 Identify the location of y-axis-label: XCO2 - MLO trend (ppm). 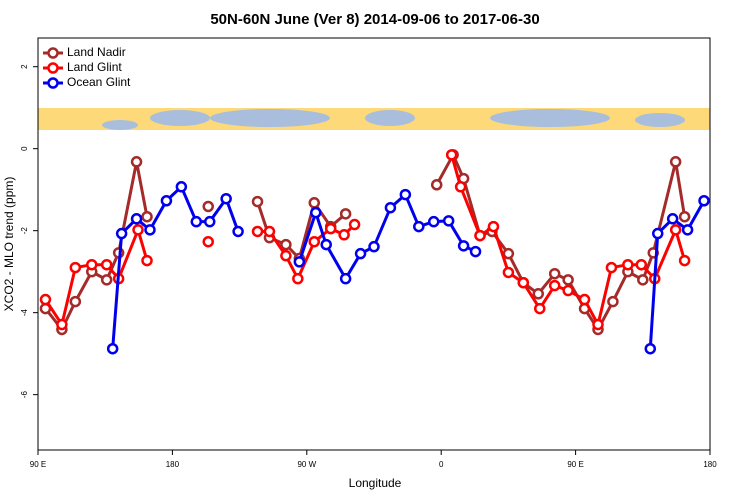
(9, 244).